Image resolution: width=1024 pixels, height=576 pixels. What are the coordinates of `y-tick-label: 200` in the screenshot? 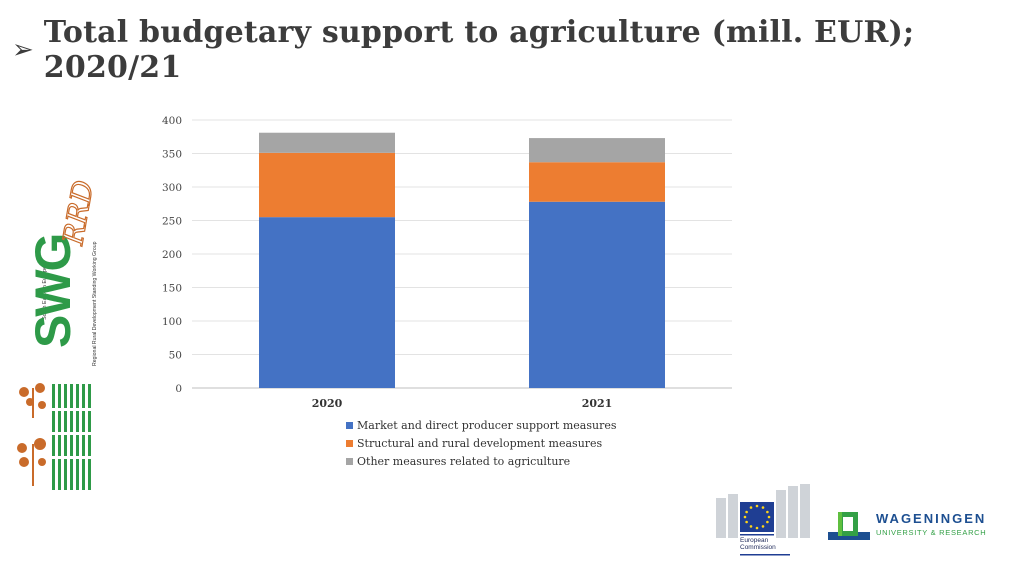 It's located at (172, 255).